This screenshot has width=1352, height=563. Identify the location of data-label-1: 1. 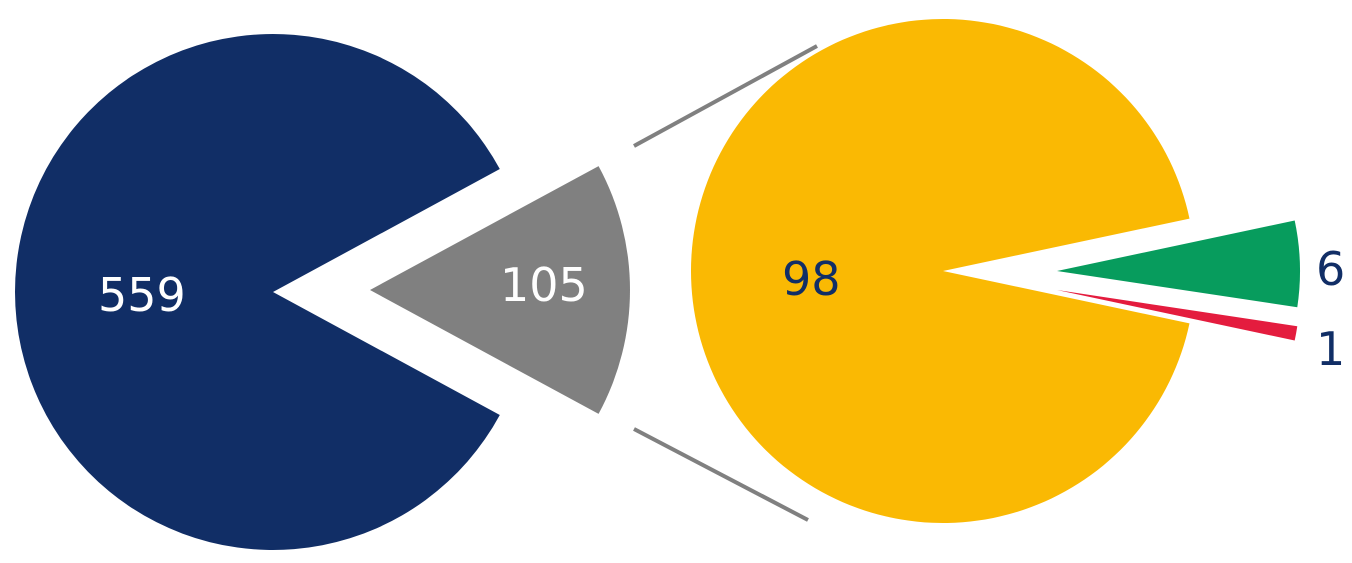
(1330, 349).